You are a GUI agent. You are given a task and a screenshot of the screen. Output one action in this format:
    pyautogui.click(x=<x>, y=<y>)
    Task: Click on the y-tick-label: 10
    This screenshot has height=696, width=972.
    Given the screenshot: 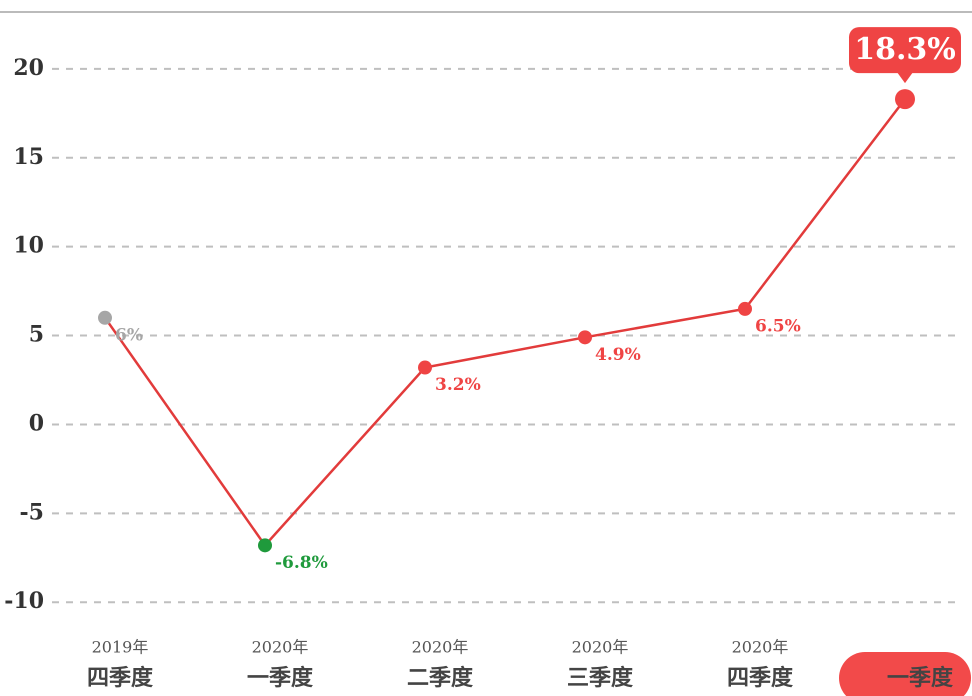 What is the action you would take?
    pyautogui.click(x=28, y=246)
    